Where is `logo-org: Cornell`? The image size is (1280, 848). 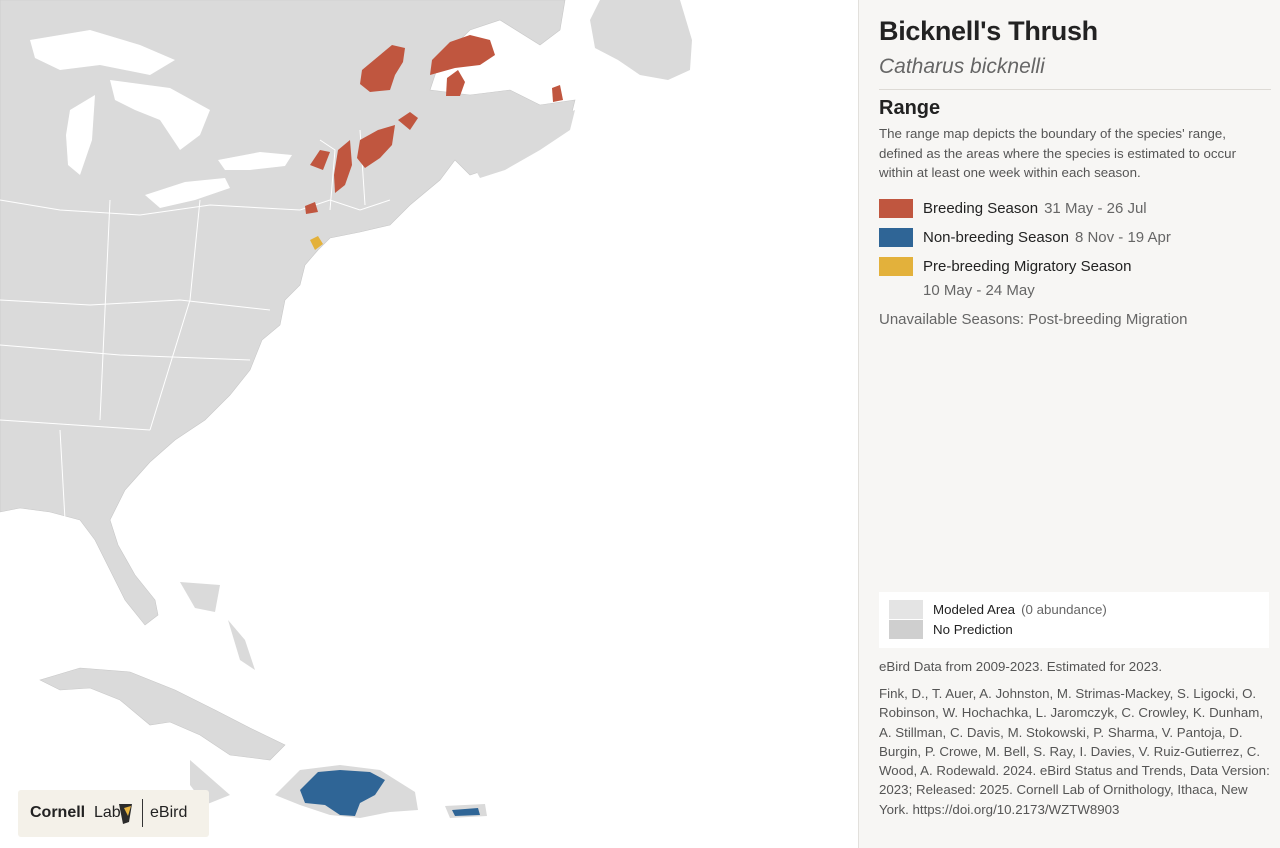
logo-org: Cornell is located at coordinates (58, 812).